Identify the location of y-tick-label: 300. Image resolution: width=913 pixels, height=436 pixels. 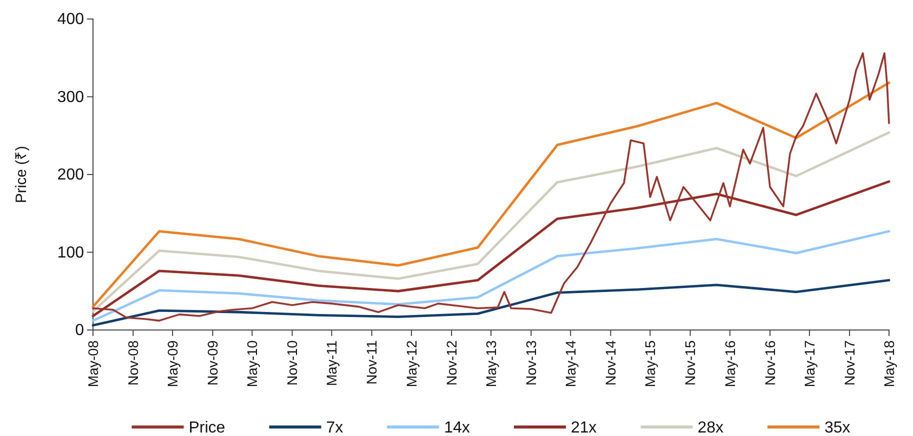
(70, 97).